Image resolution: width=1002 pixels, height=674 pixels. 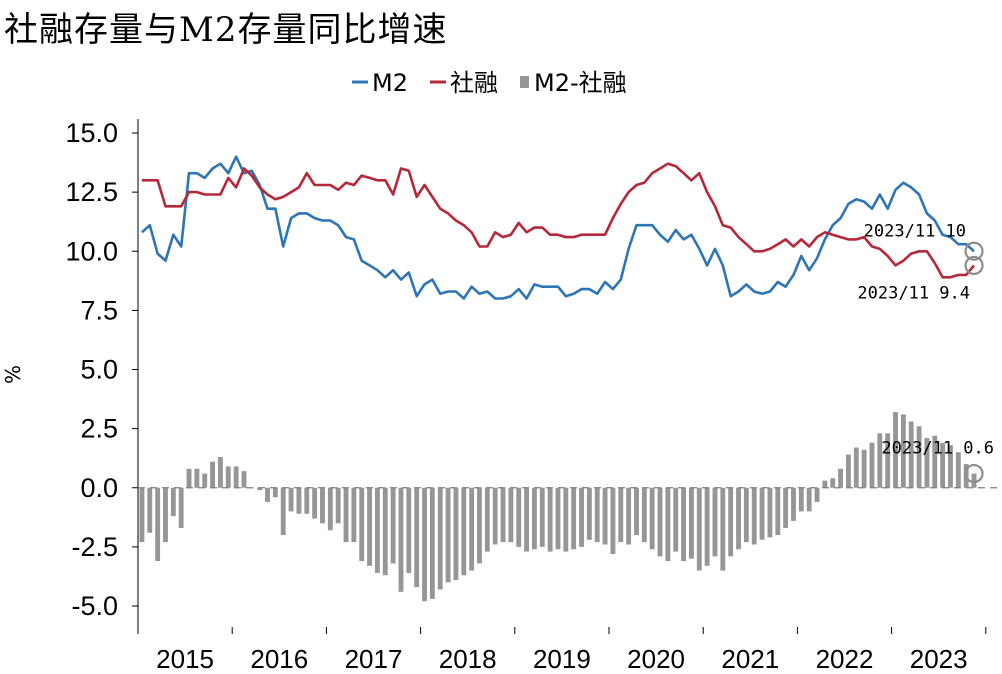 What do you see at coordinates (94, 547) in the screenshot?
I see `y-tick-label: -2.5` at bounding box center [94, 547].